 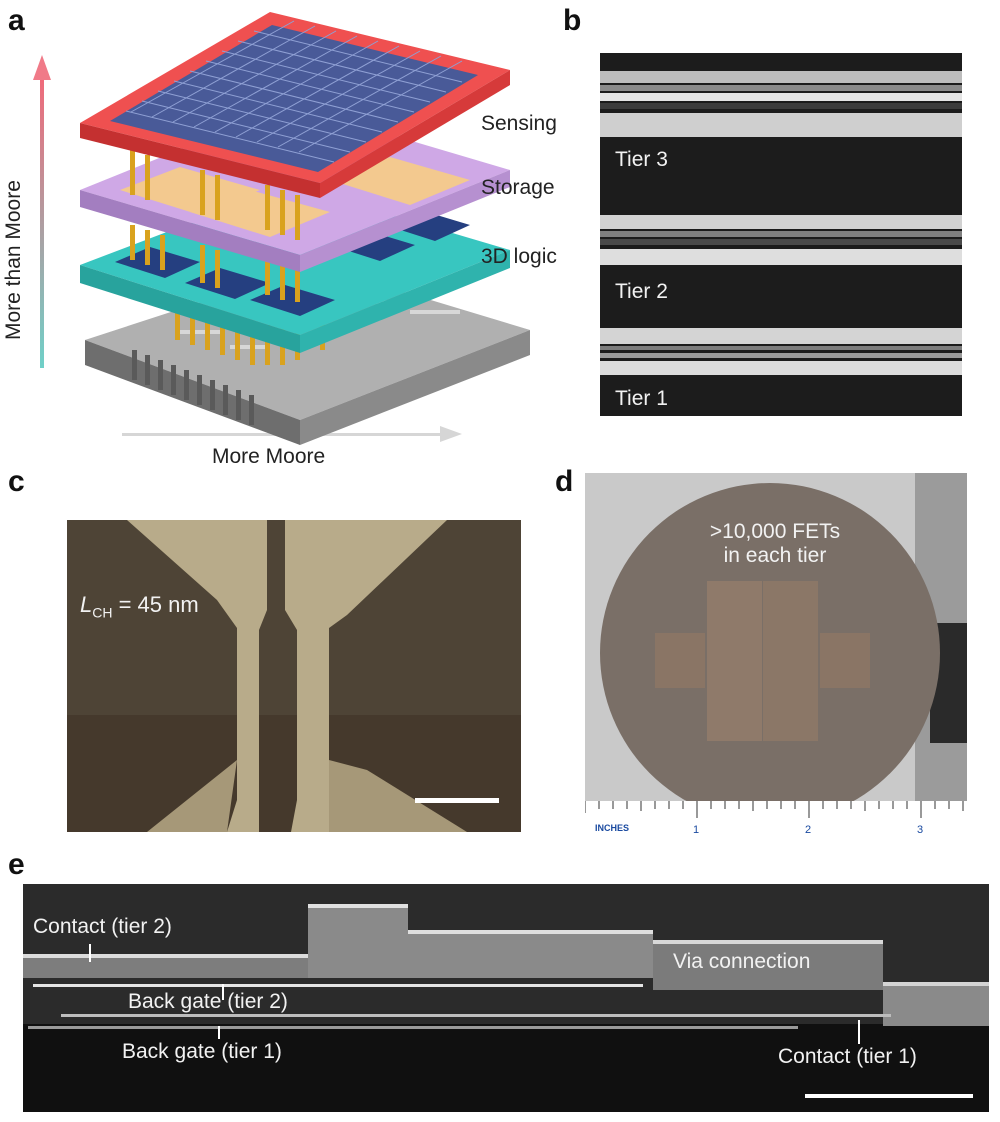 I want to click on ruler-mark-3: 3, so click(x=920, y=830).